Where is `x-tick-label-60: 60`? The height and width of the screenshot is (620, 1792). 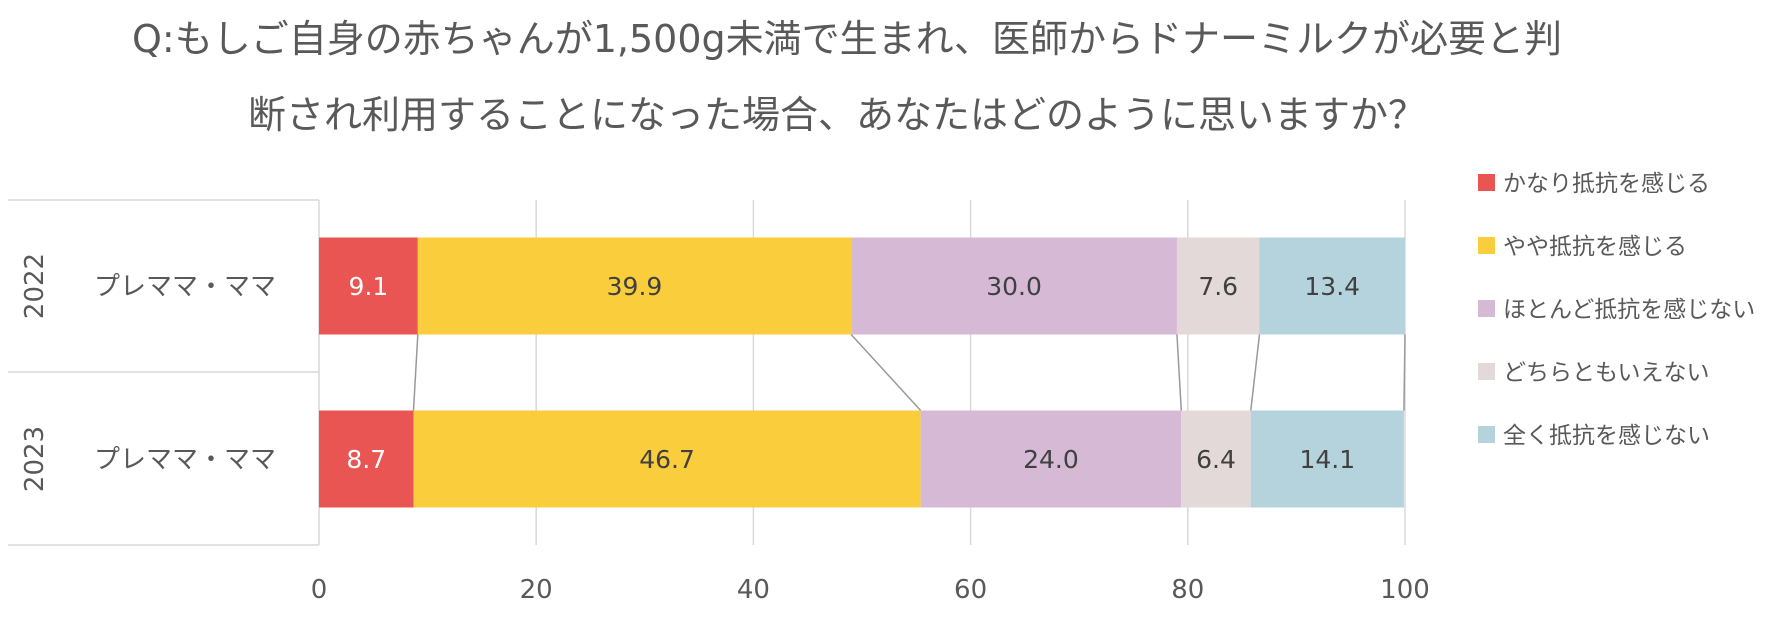
x-tick-label-60: 60 is located at coordinates (970, 590).